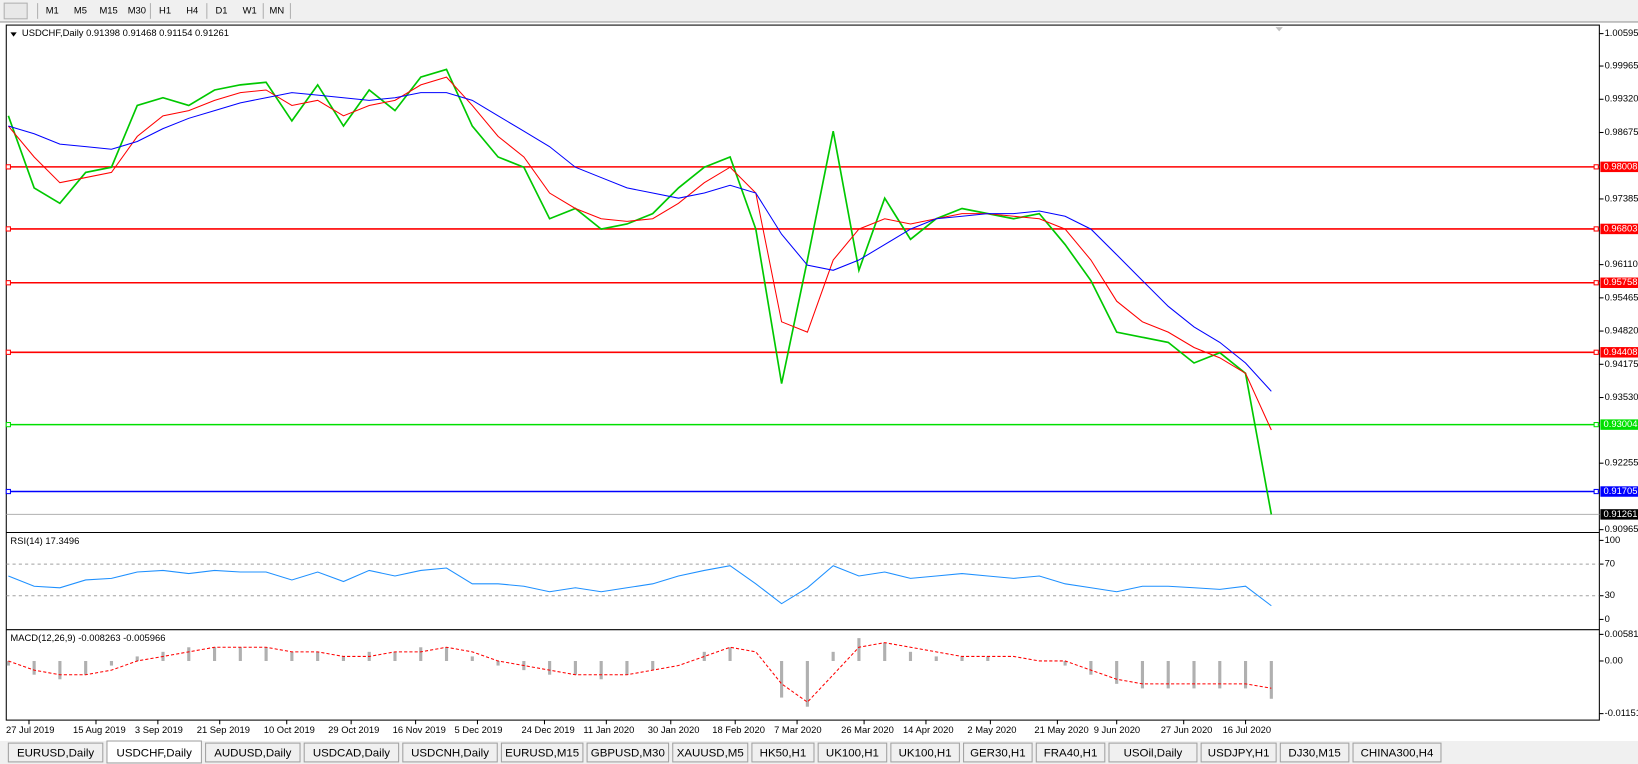  Describe the element at coordinates (547, 729) in the screenshot. I see `x-tick-label: 24 Dec 2019` at that location.